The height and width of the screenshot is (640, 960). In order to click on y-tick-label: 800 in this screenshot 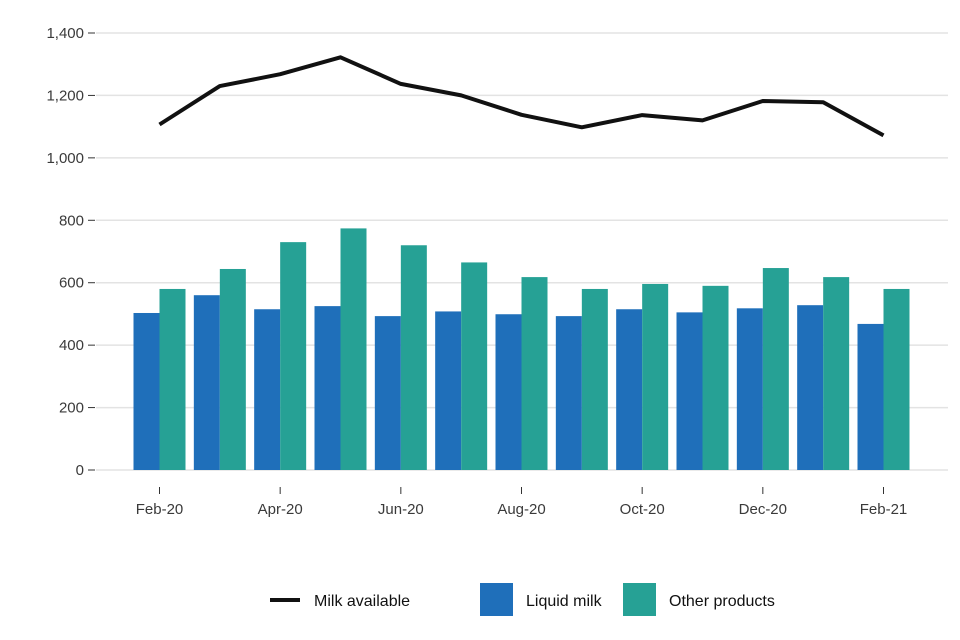, I will do `click(71, 220)`.